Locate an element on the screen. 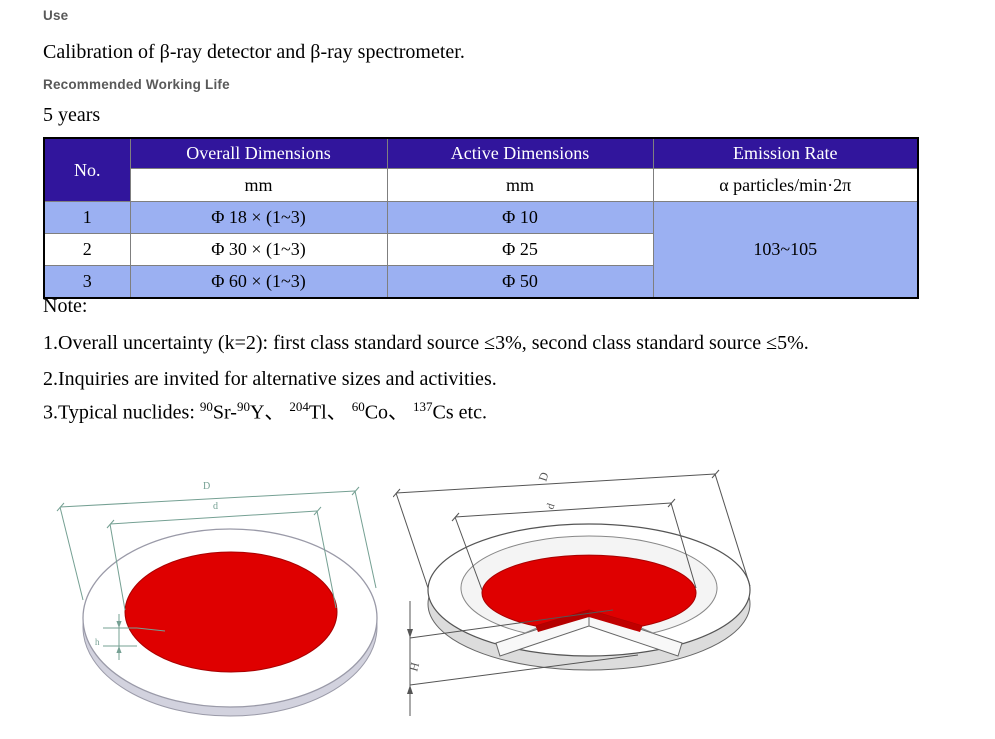 This screenshot has height=739, width=995. unit-active: mm is located at coordinates (520, 185).